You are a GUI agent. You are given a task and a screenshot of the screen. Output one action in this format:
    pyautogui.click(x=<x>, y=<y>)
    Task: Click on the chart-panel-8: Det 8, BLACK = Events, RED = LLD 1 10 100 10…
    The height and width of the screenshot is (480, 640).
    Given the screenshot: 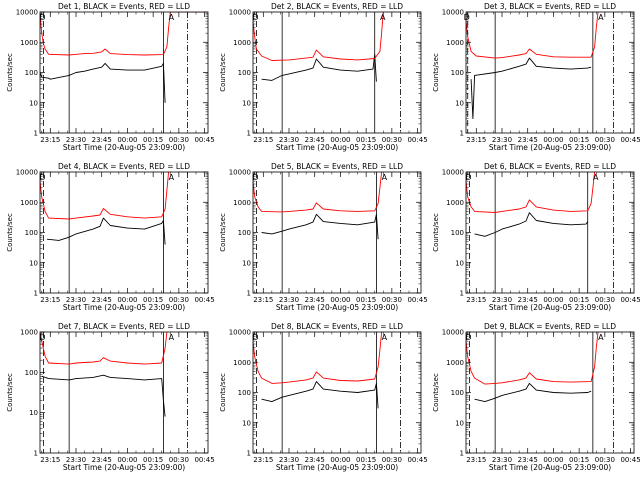 What is the action you would take?
    pyautogui.click(x=323, y=397)
    